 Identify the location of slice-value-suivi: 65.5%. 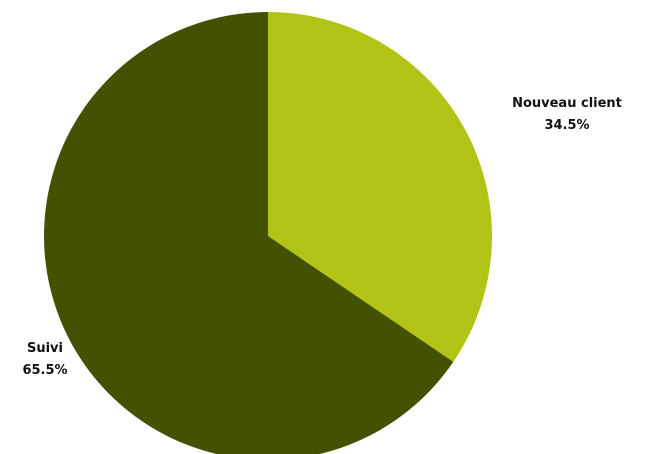
(44, 370).